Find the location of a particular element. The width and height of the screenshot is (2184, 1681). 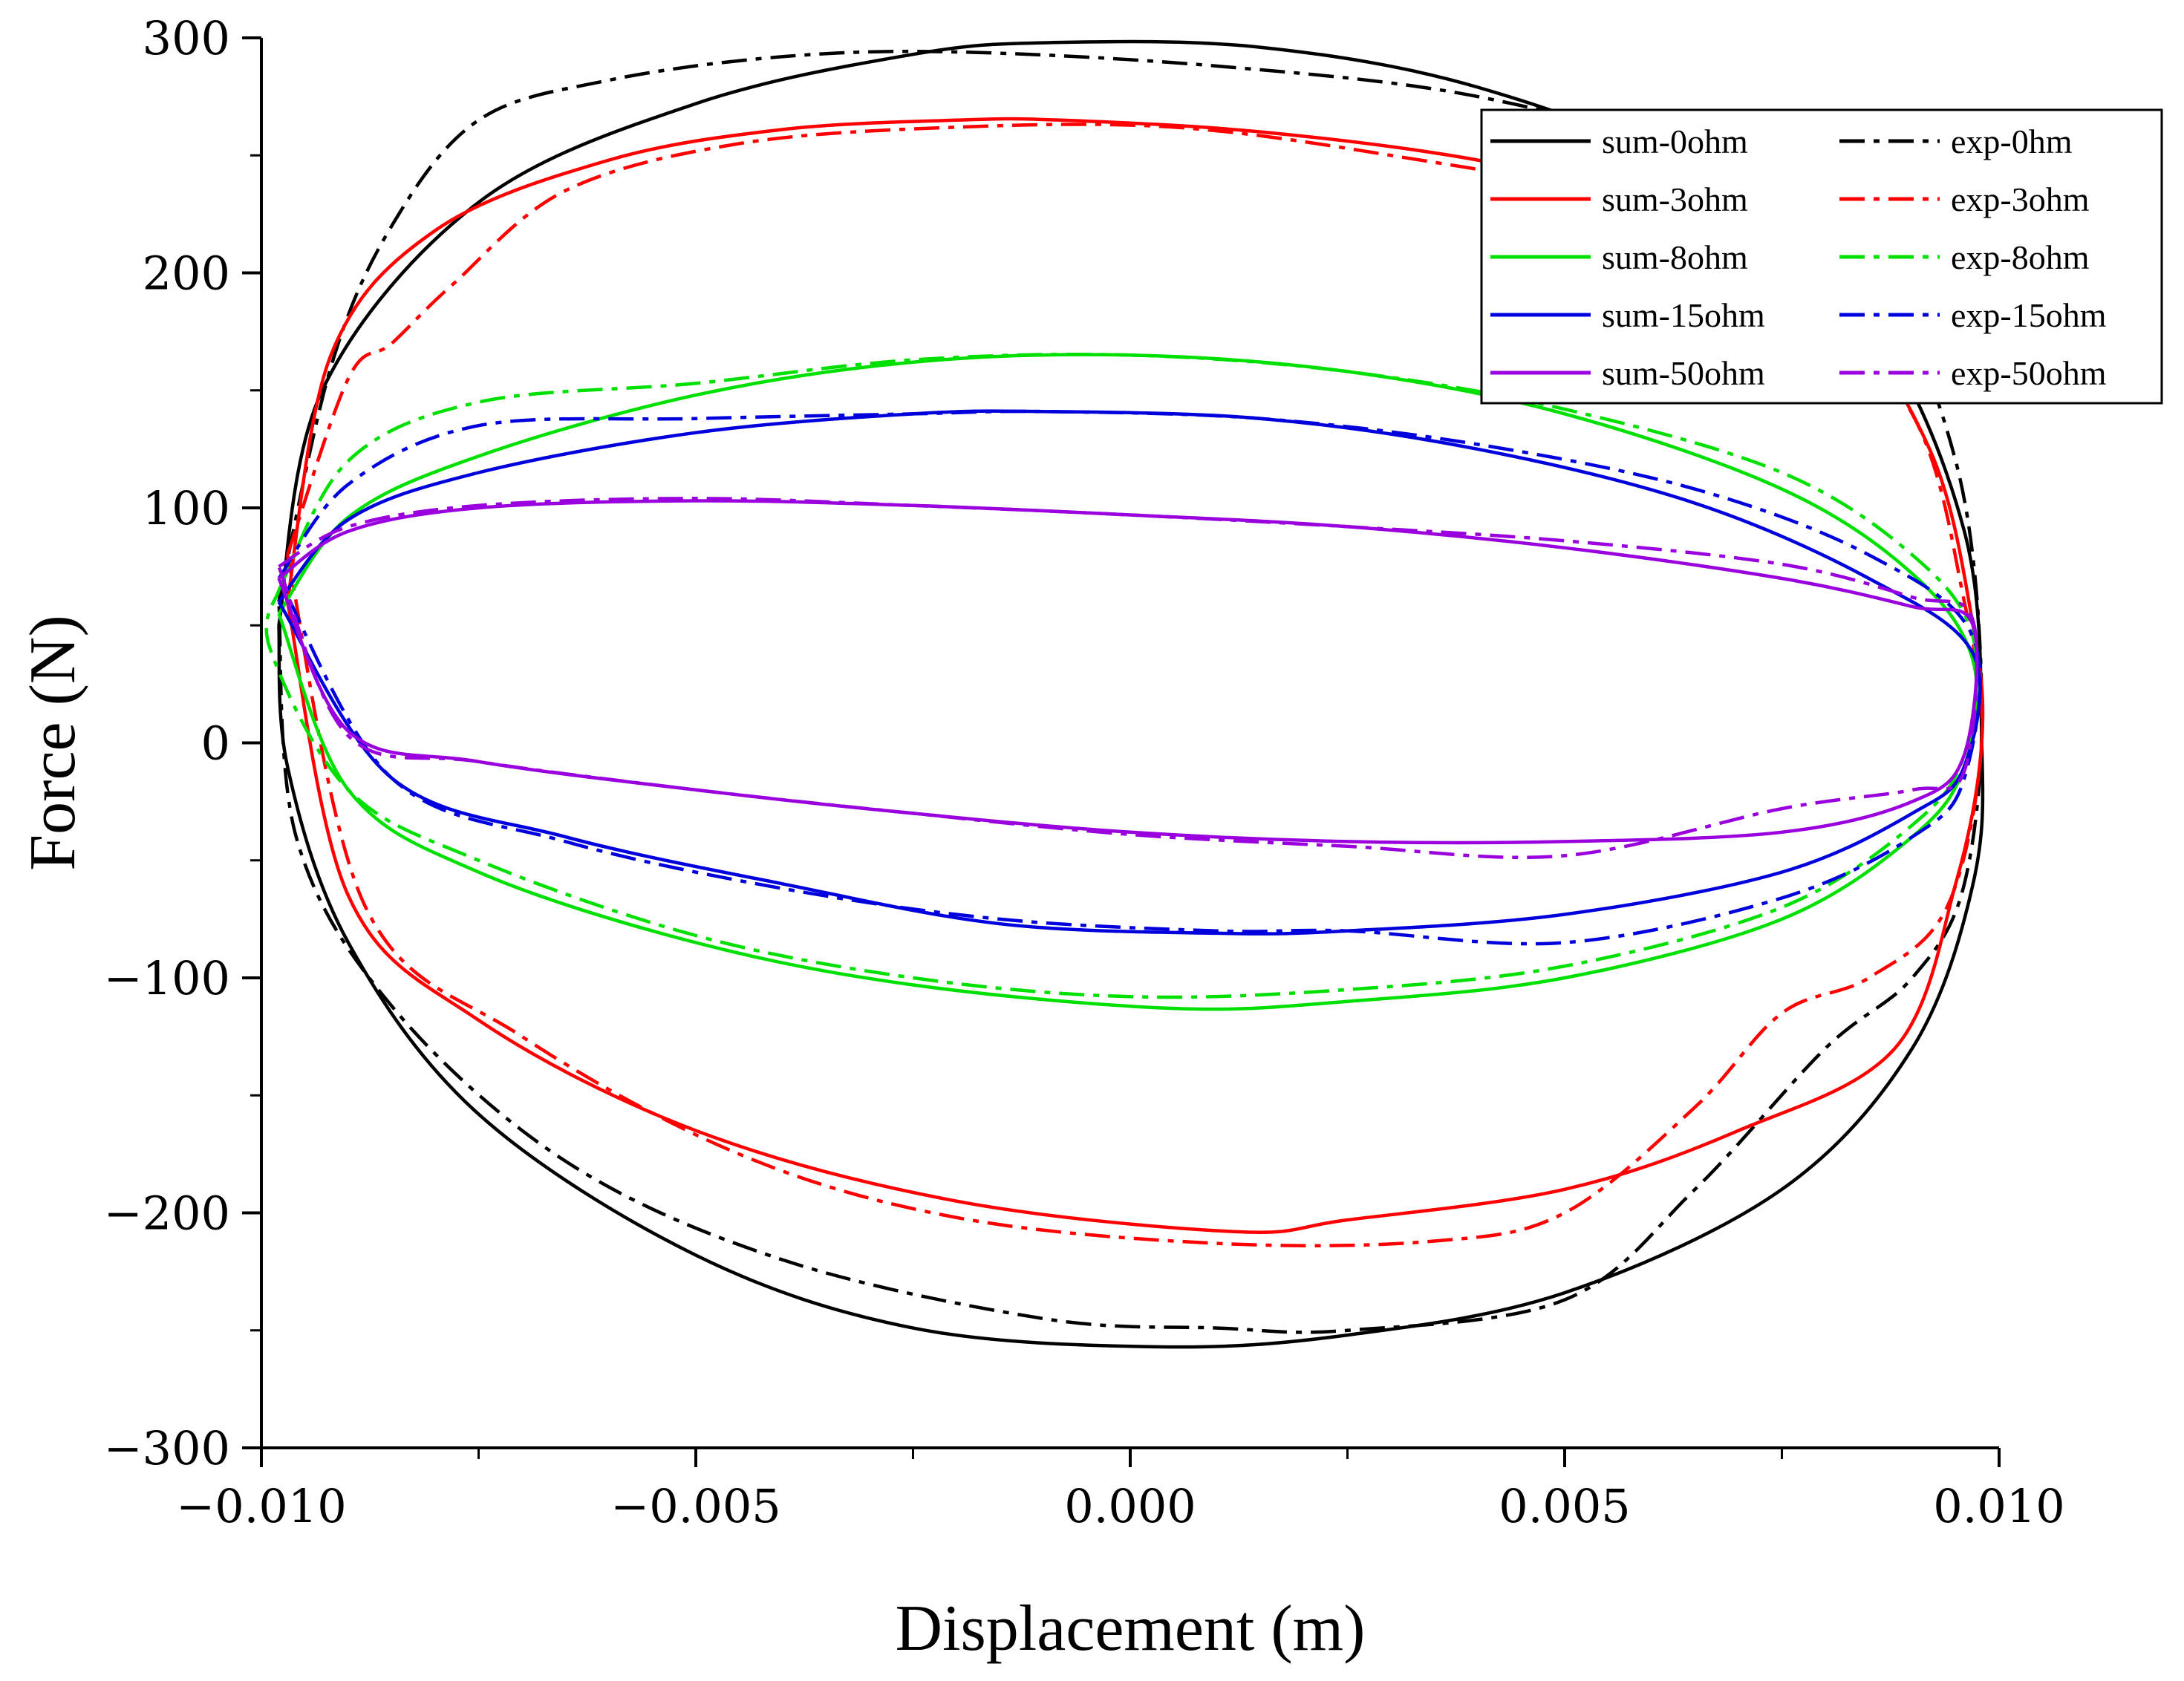

y-axis-title: Force (N) is located at coordinates (53, 743).